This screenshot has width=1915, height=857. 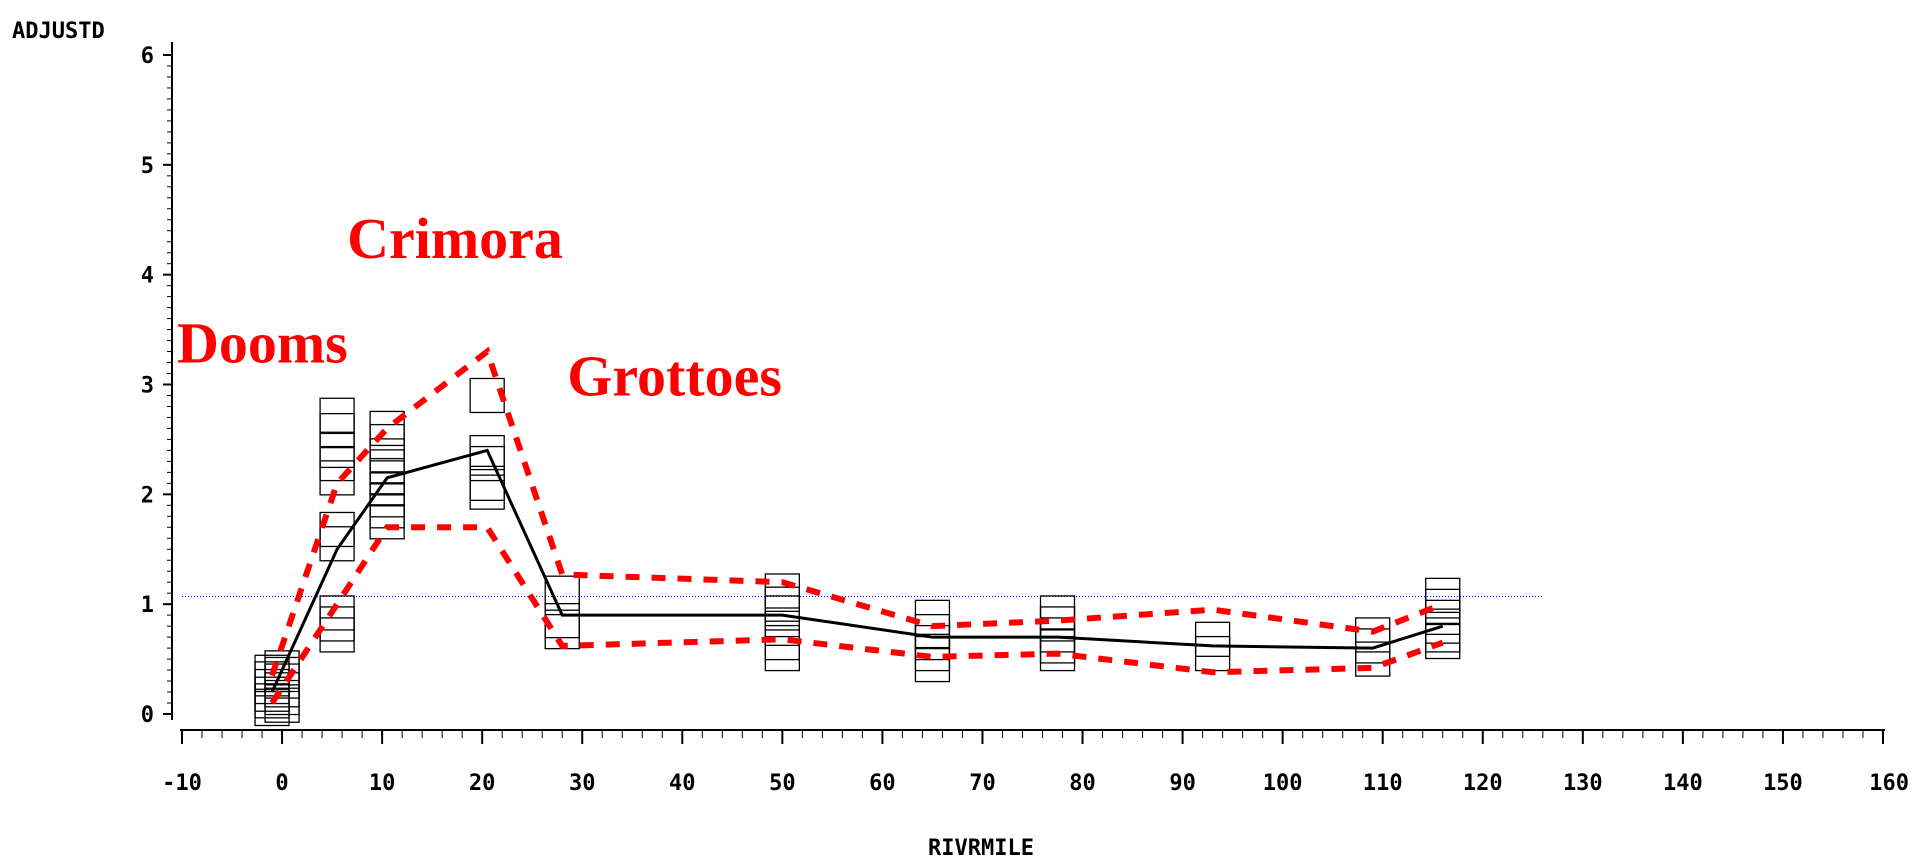 I want to click on x-tick-label: 130, so click(x=1583, y=783).